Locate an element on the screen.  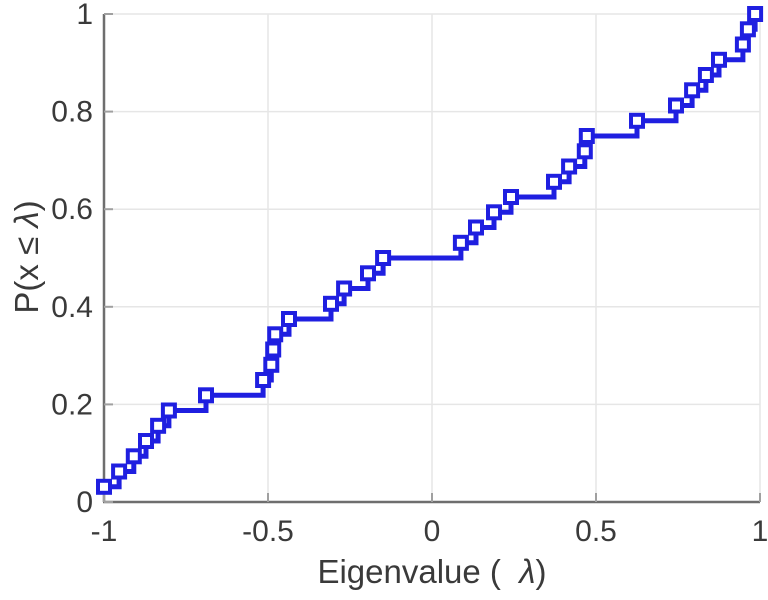
y-tick-label: 0 is located at coordinates (84, 502).